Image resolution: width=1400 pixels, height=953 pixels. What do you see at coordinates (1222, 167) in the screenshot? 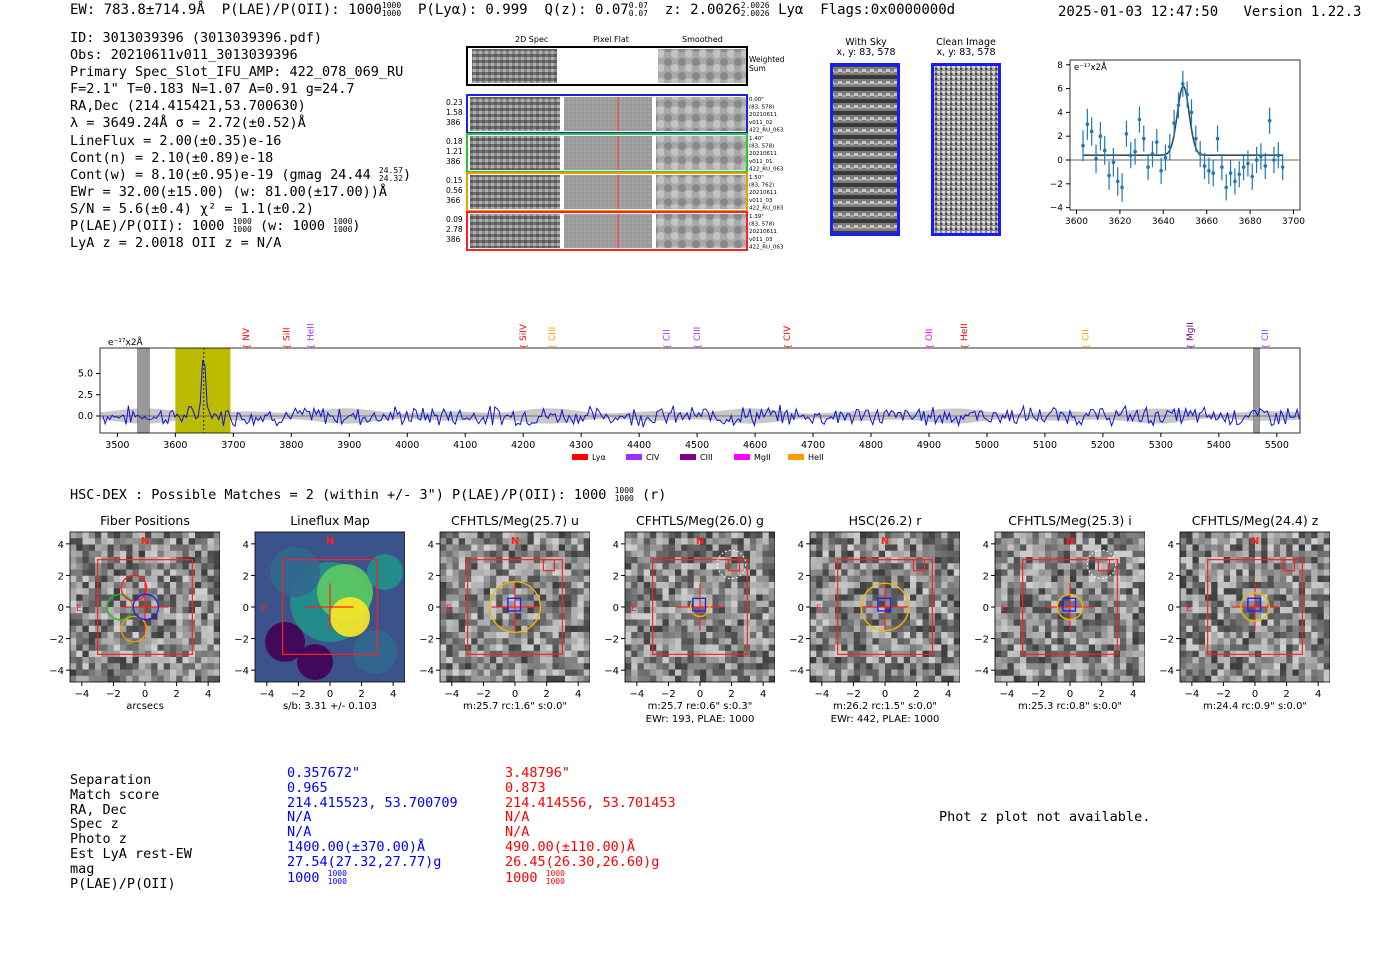
I see `data-marker` at bounding box center [1222, 167].